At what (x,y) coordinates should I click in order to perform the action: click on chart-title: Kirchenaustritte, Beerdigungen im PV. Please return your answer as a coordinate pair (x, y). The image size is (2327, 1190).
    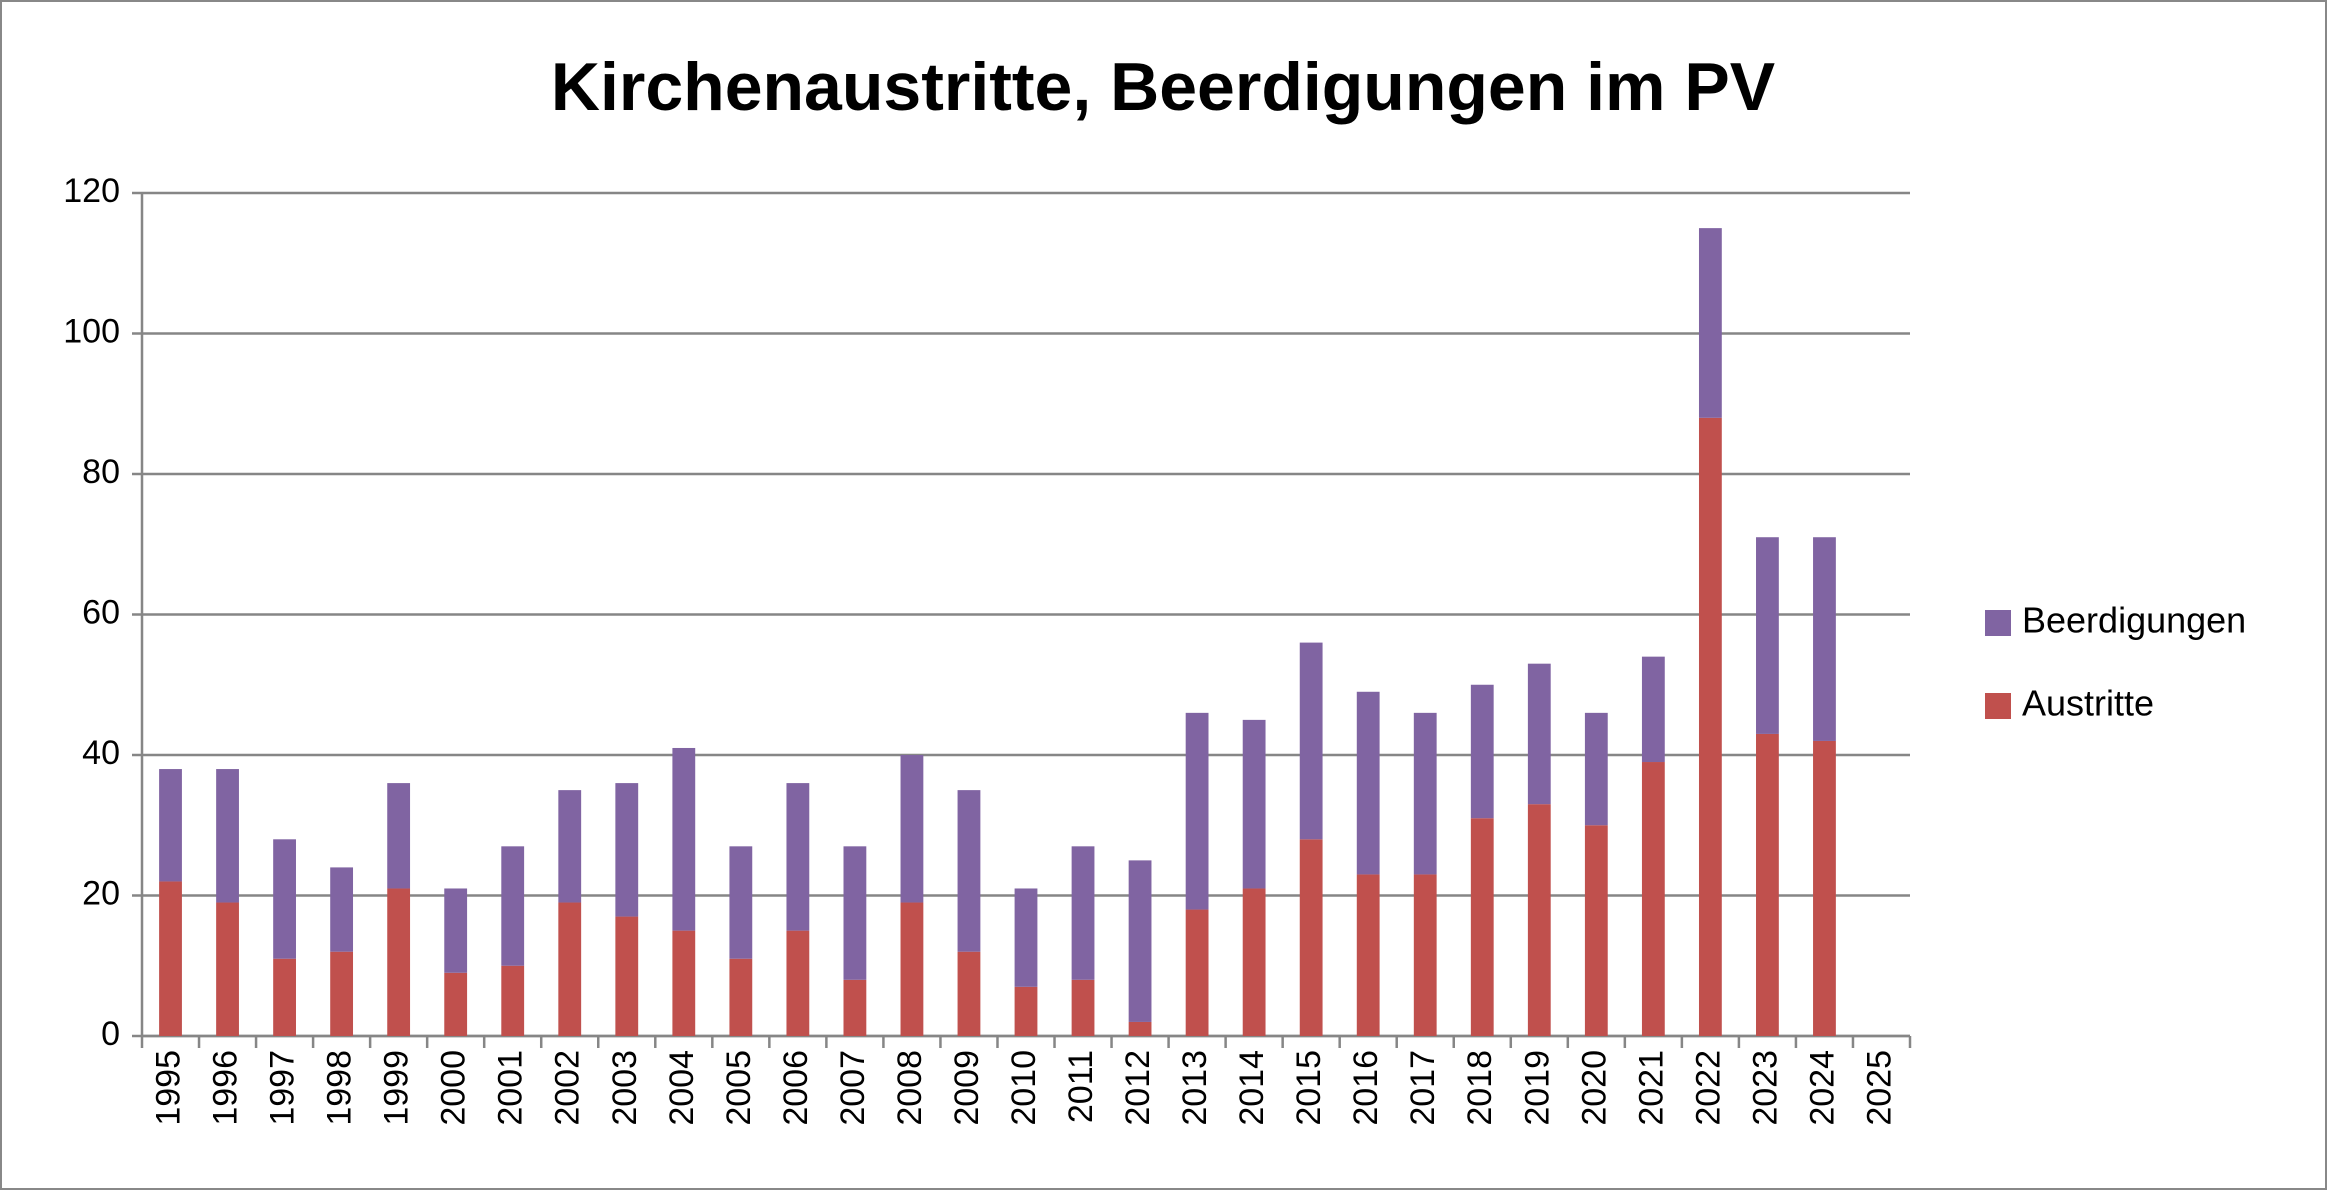
    Looking at the image, I should click on (1163, 87).